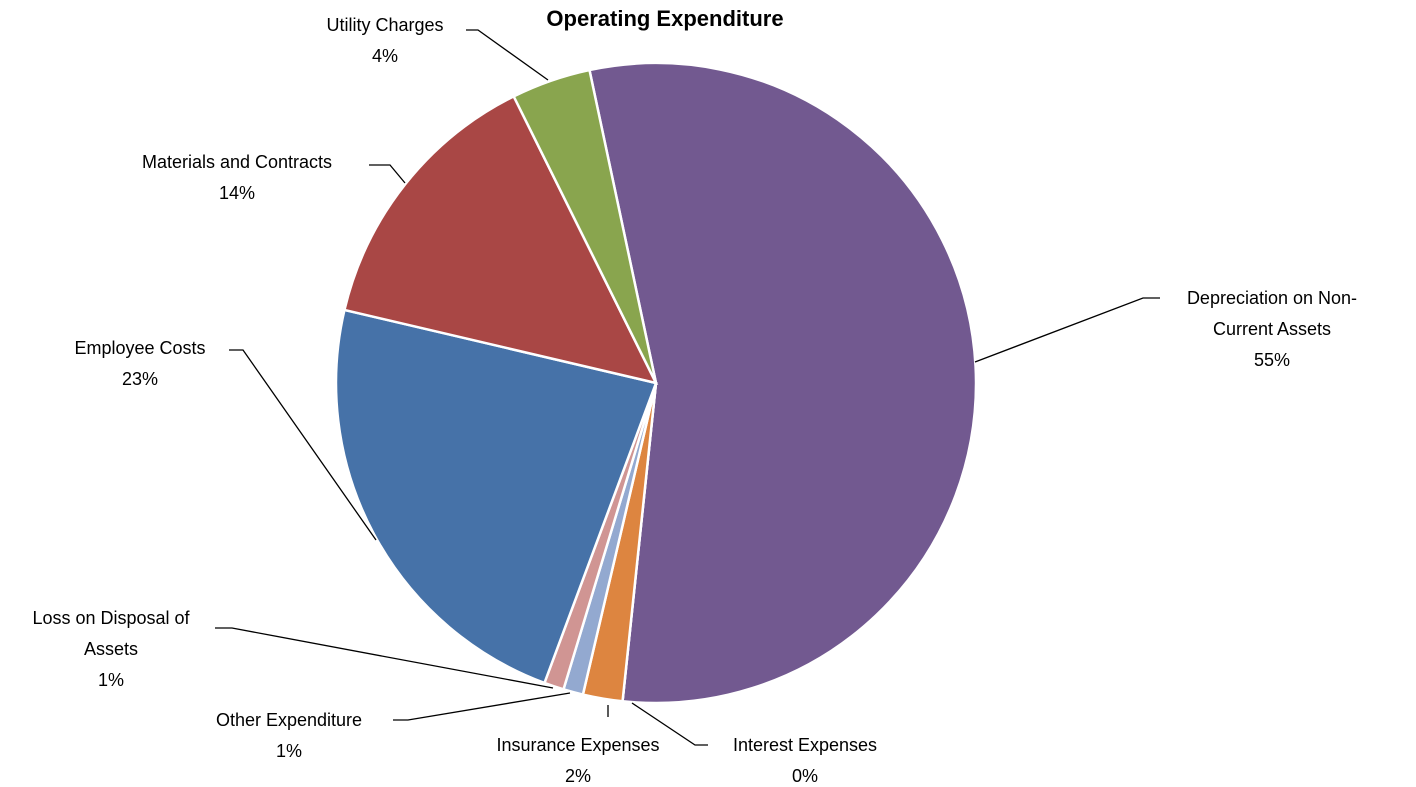 Image resolution: width=1416 pixels, height=787 pixels. I want to click on value-label: 0%, so click(804, 776).